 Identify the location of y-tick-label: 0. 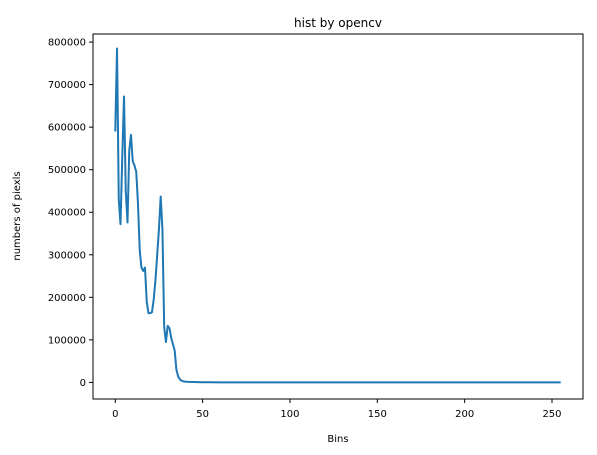
(83, 383).